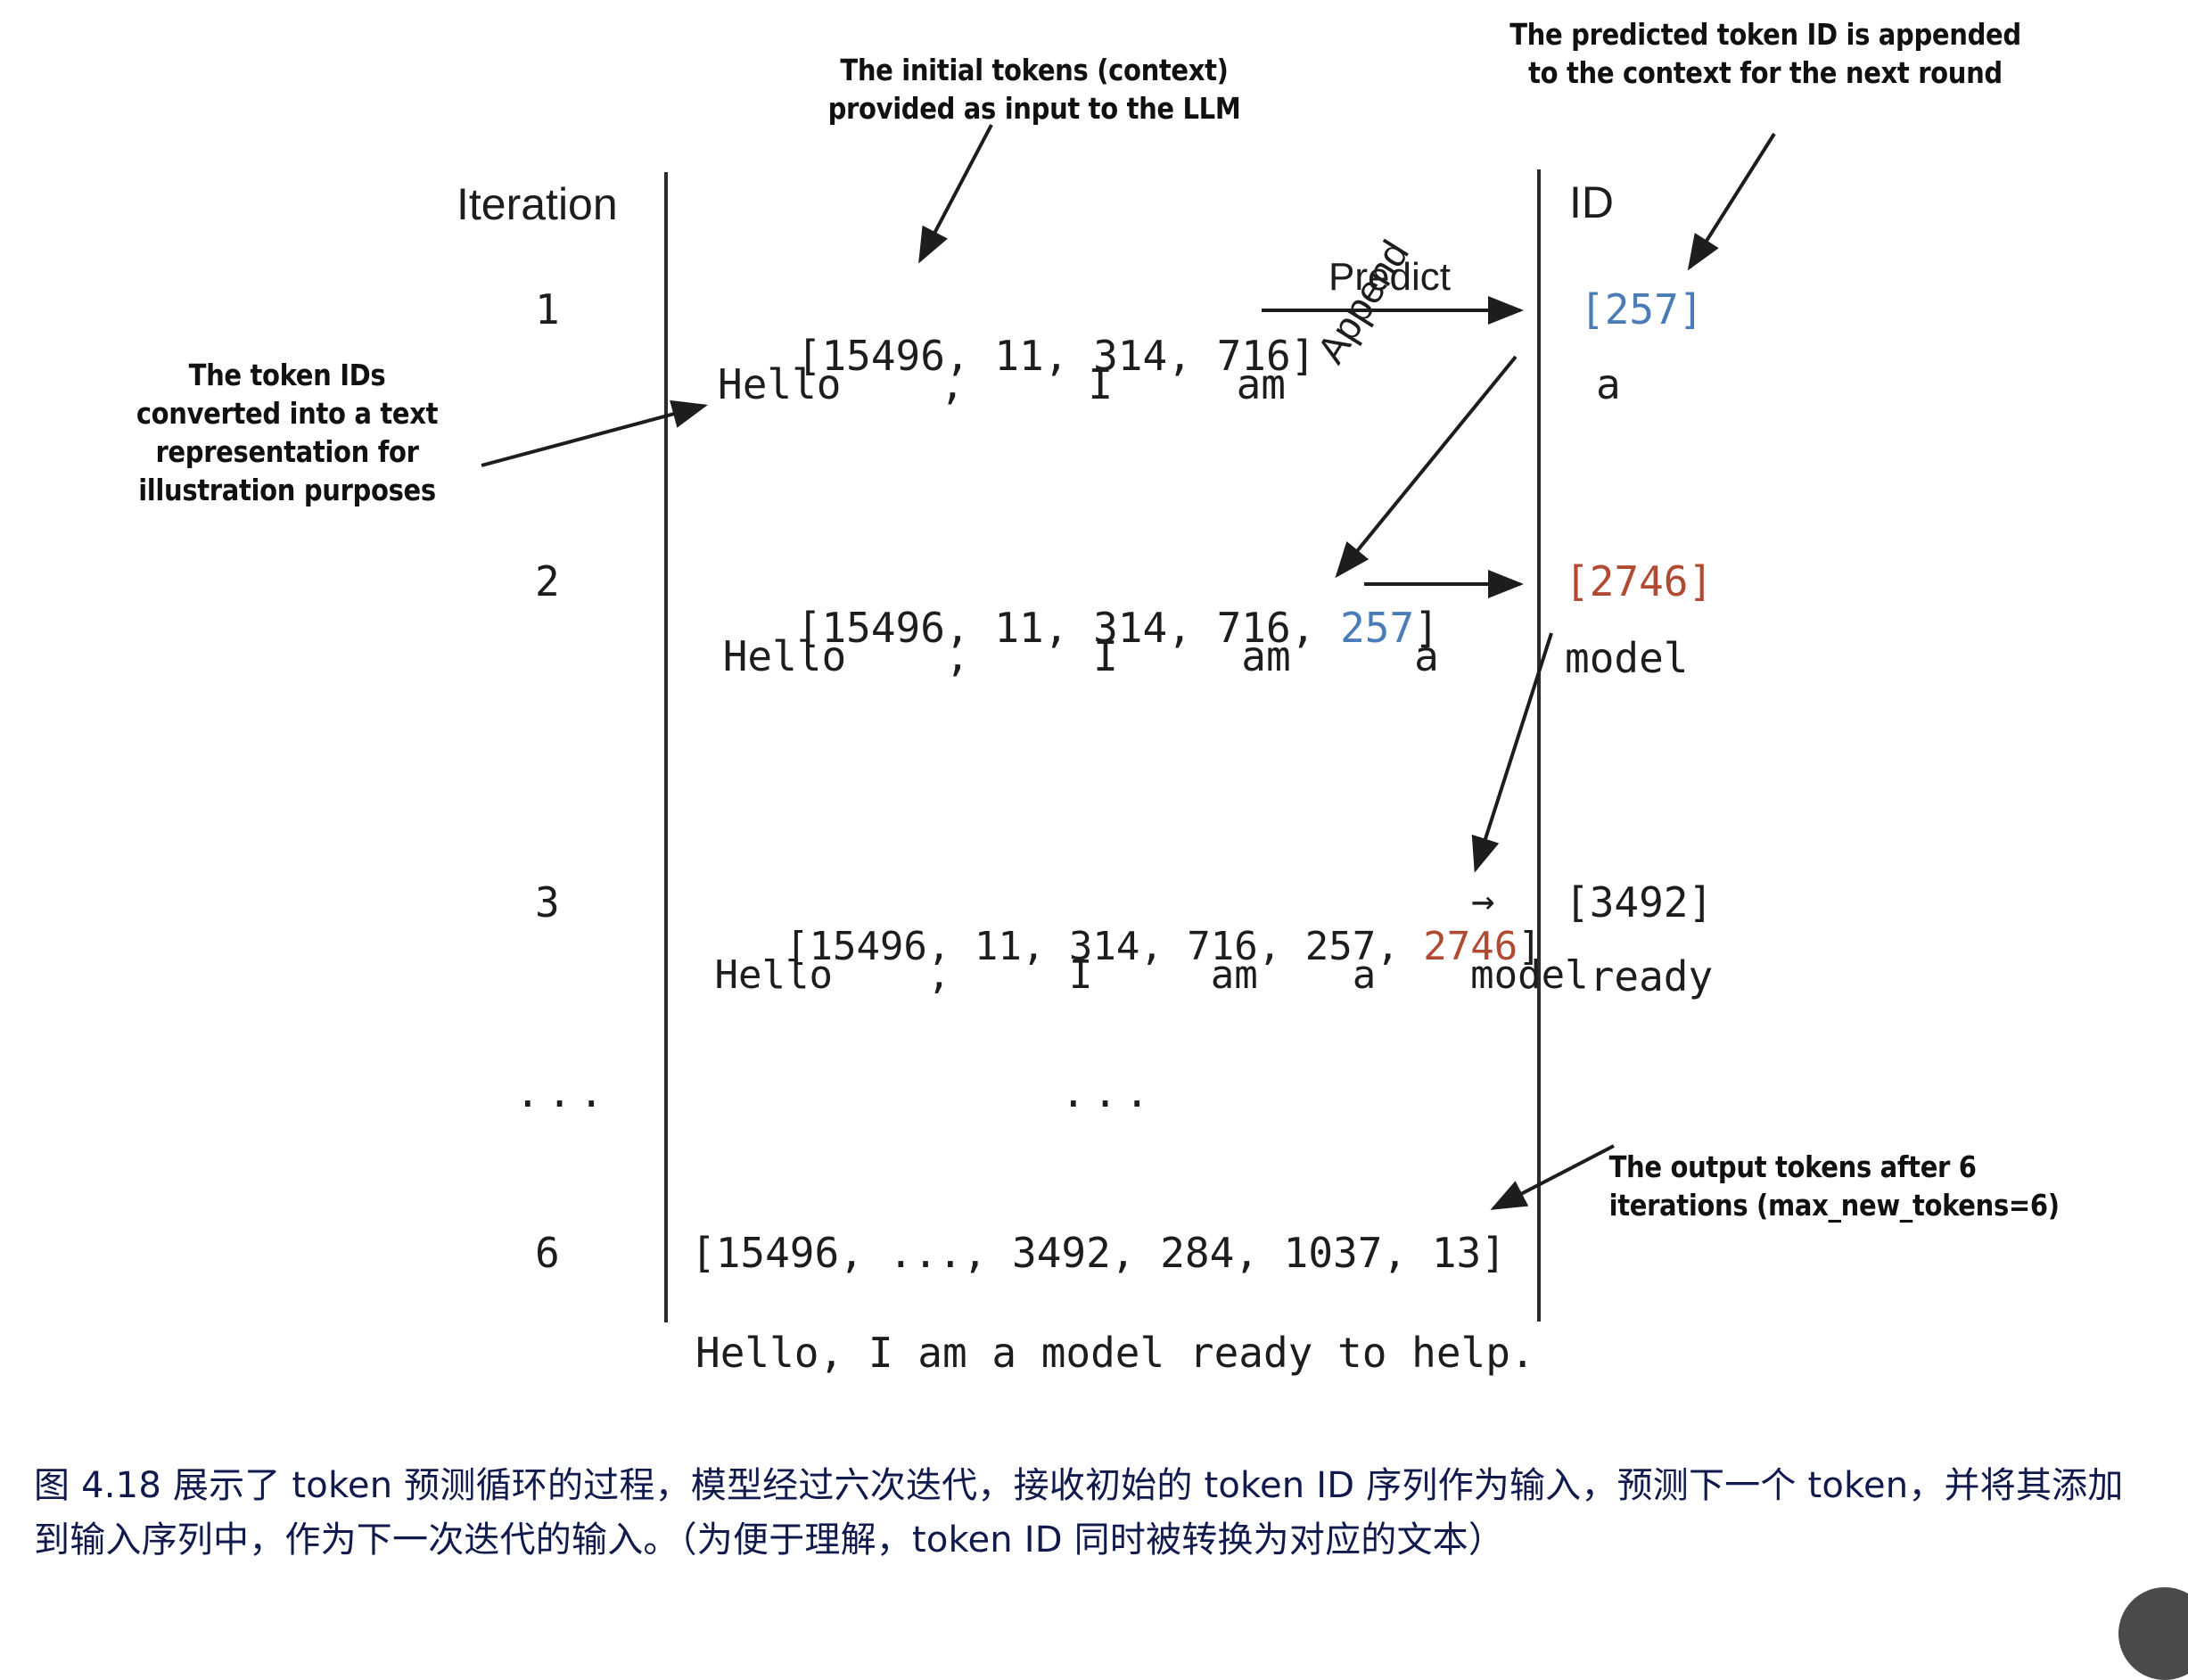 The height and width of the screenshot is (1680, 2188). What do you see at coordinates (1592, 202) in the screenshot?
I see `id-column-header: ID` at bounding box center [1592, 202].